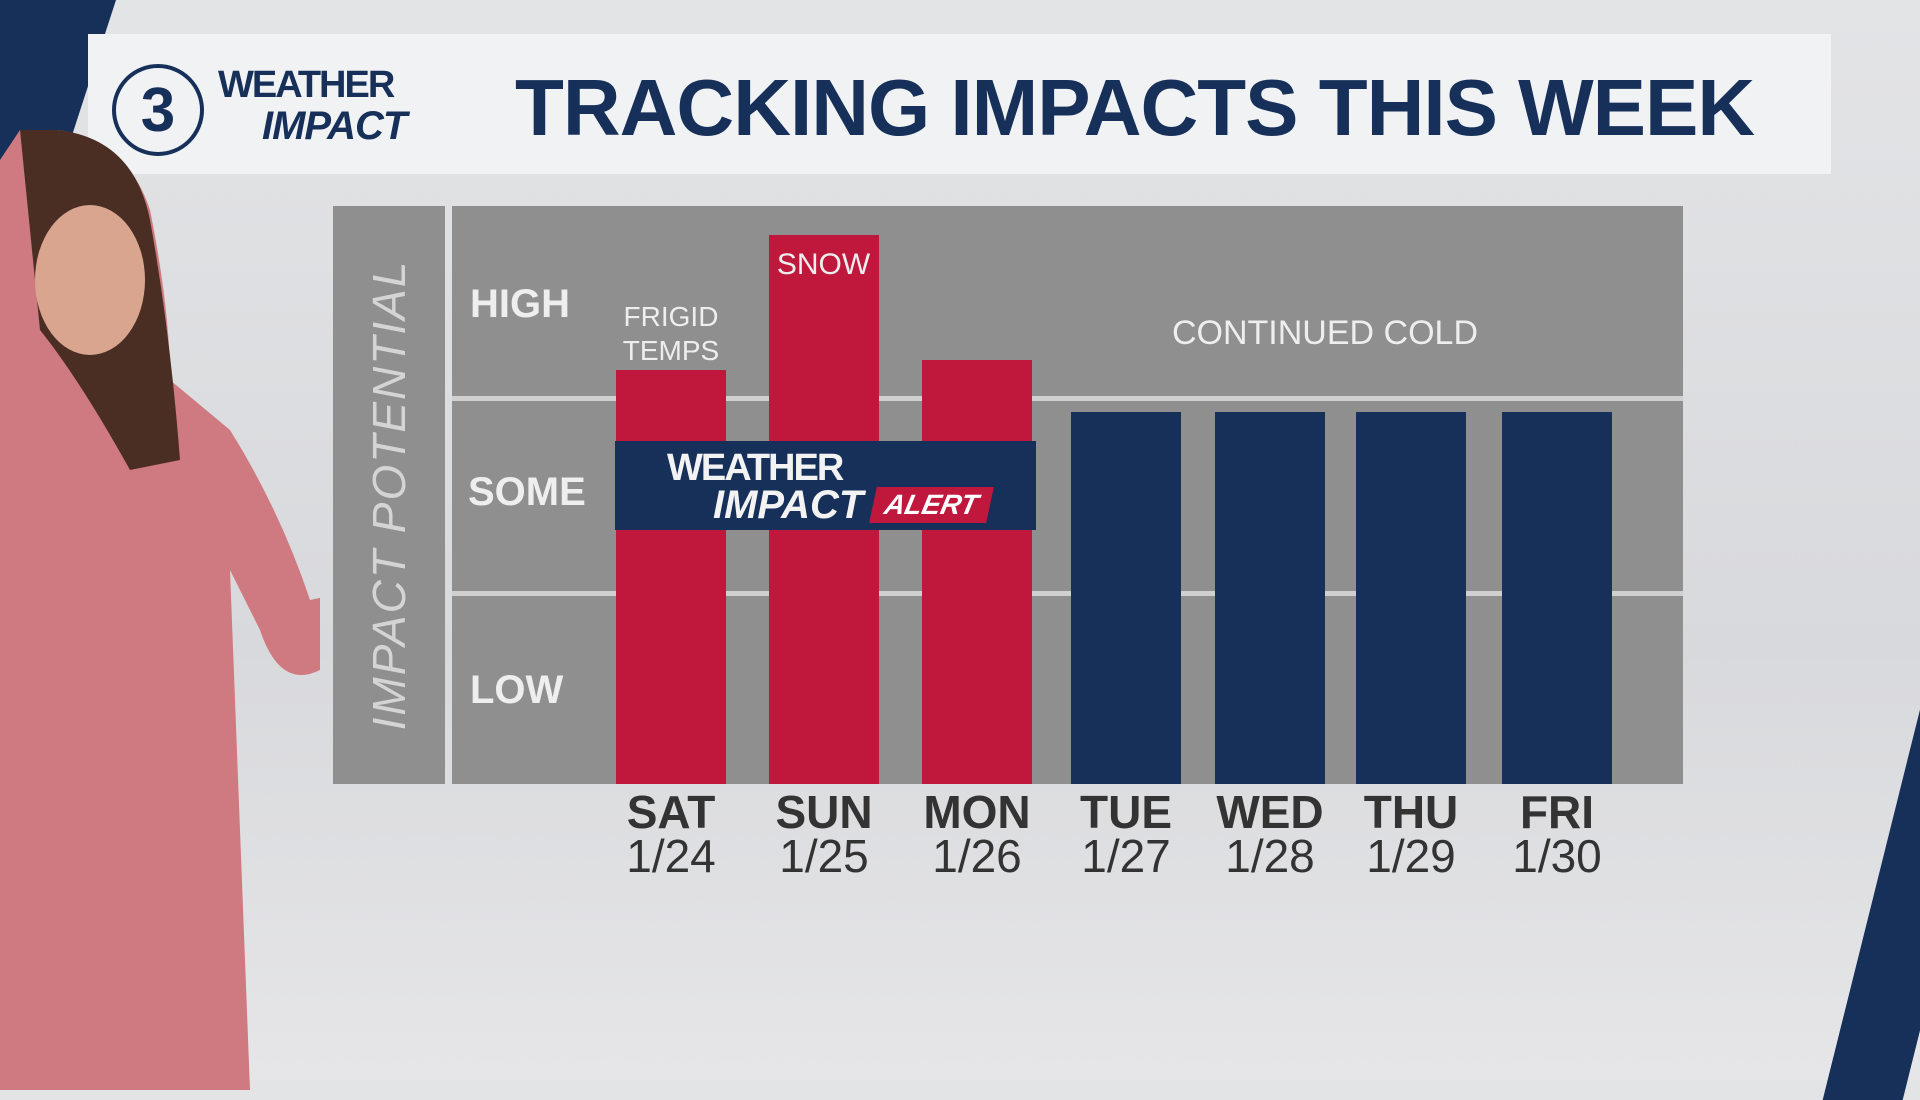 The height and width of the screenshot is (1100, 1920). I want to click on day-date: 1/30, so click(1557, 856).